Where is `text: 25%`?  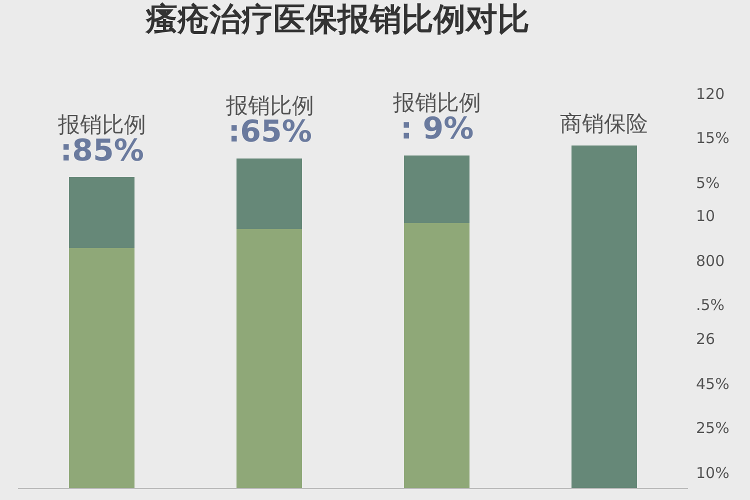 text: 25% is located at coordinates (713, 428).